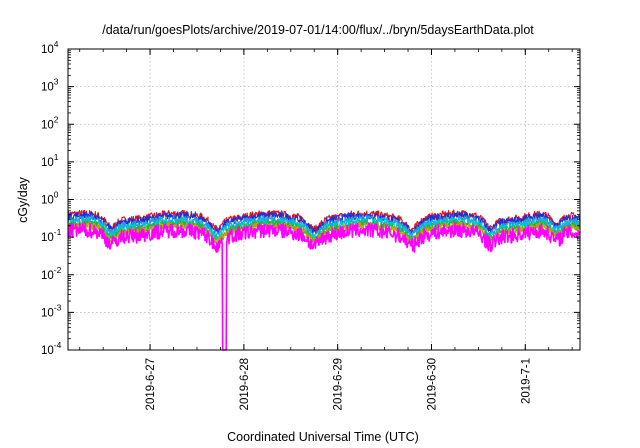  What do you see at coordinates (50, 85) in the screenshot?
I see `y-tick-label: 10³` at bounding box center [50, 85].